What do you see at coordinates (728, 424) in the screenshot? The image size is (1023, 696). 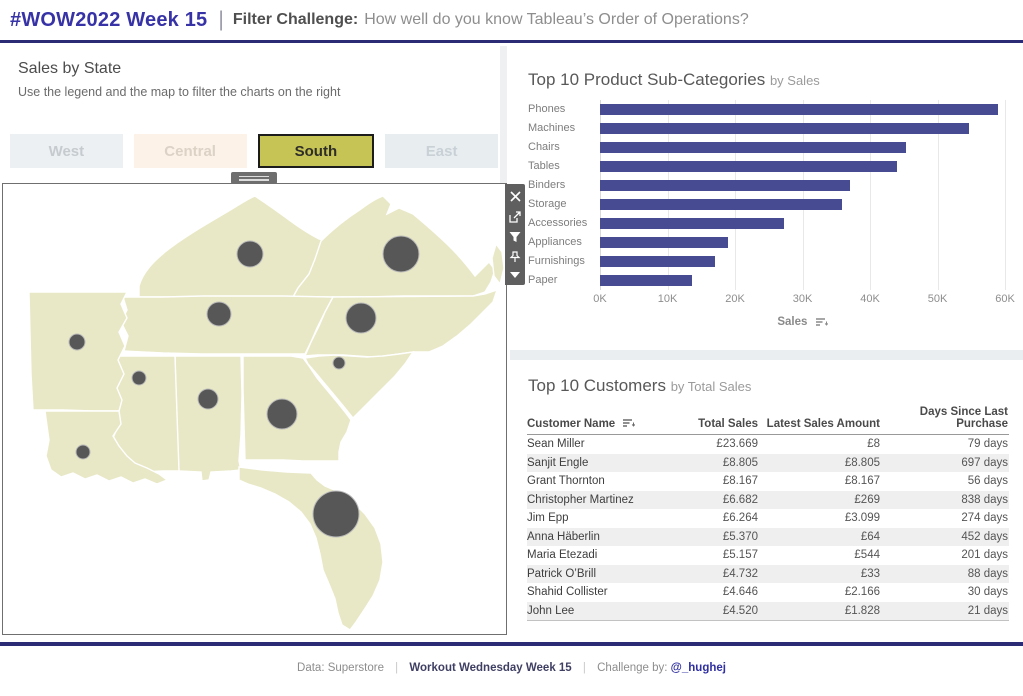 I see `col-header-total-sales: Total Sales` at bounding box center [728, 424].